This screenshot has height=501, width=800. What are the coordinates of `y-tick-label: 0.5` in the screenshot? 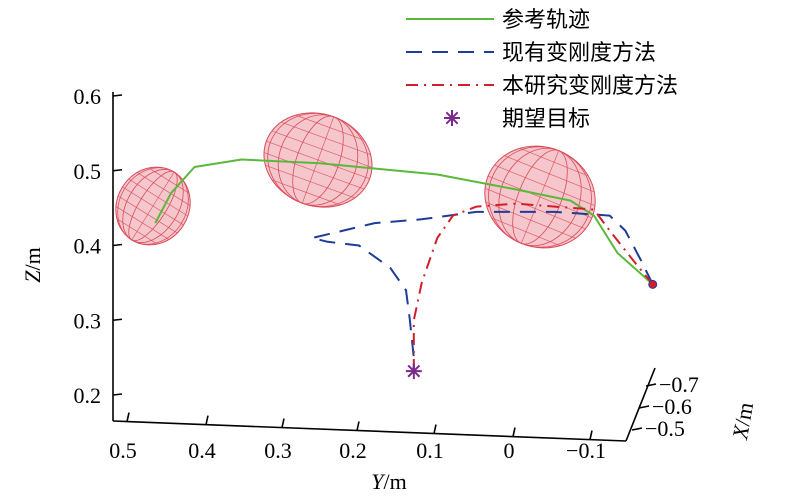 It's located at (123, 450).